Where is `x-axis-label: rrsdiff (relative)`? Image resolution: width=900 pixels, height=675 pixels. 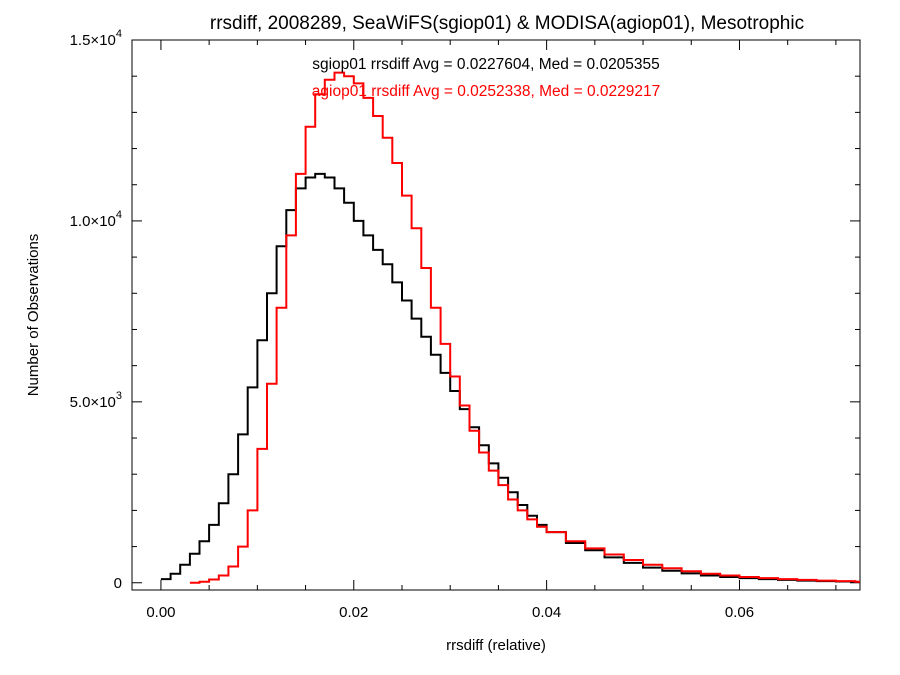 x-axis-label: rrsdiff (relative) is located at coordinates (496, 645).